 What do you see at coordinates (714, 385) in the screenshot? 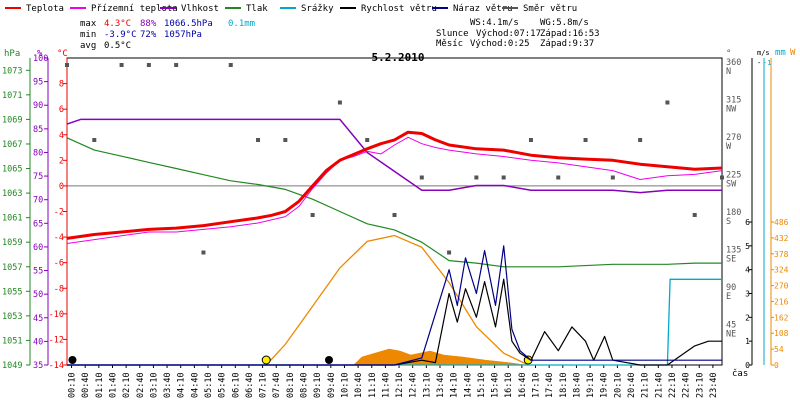
I see `time-tick-label: 23:40` at bounding box center [714, 385].